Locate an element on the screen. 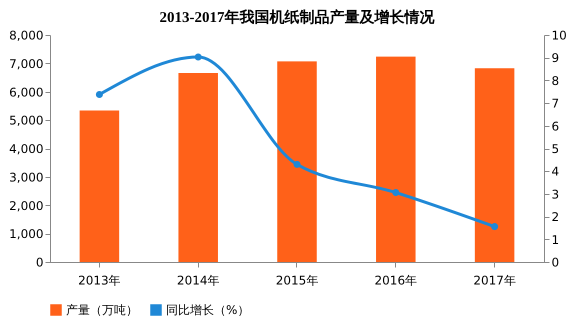  y-tick-label: 3,000 is located at coordinates (26, 177).